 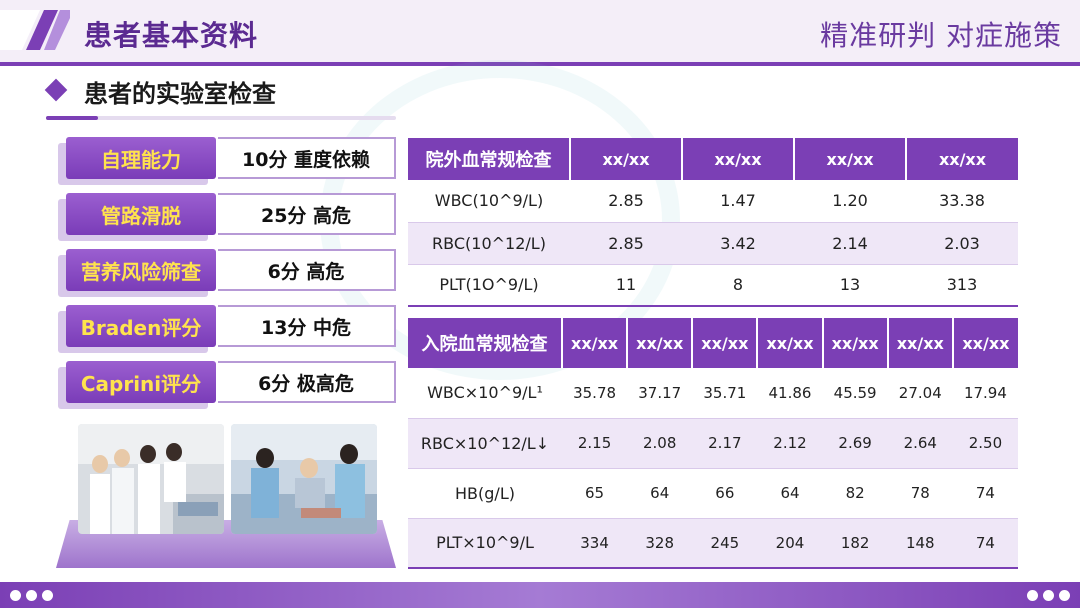 What do you see at coordinates (141, 382) in the screenshot?
I see `score-label: Caprini评分` at bounding box center [141, 382].